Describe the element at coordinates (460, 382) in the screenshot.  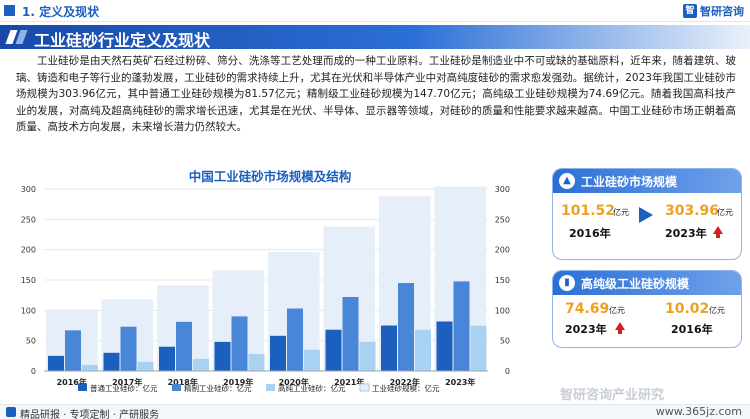
I see `x-category-label: 2023年` at that location.